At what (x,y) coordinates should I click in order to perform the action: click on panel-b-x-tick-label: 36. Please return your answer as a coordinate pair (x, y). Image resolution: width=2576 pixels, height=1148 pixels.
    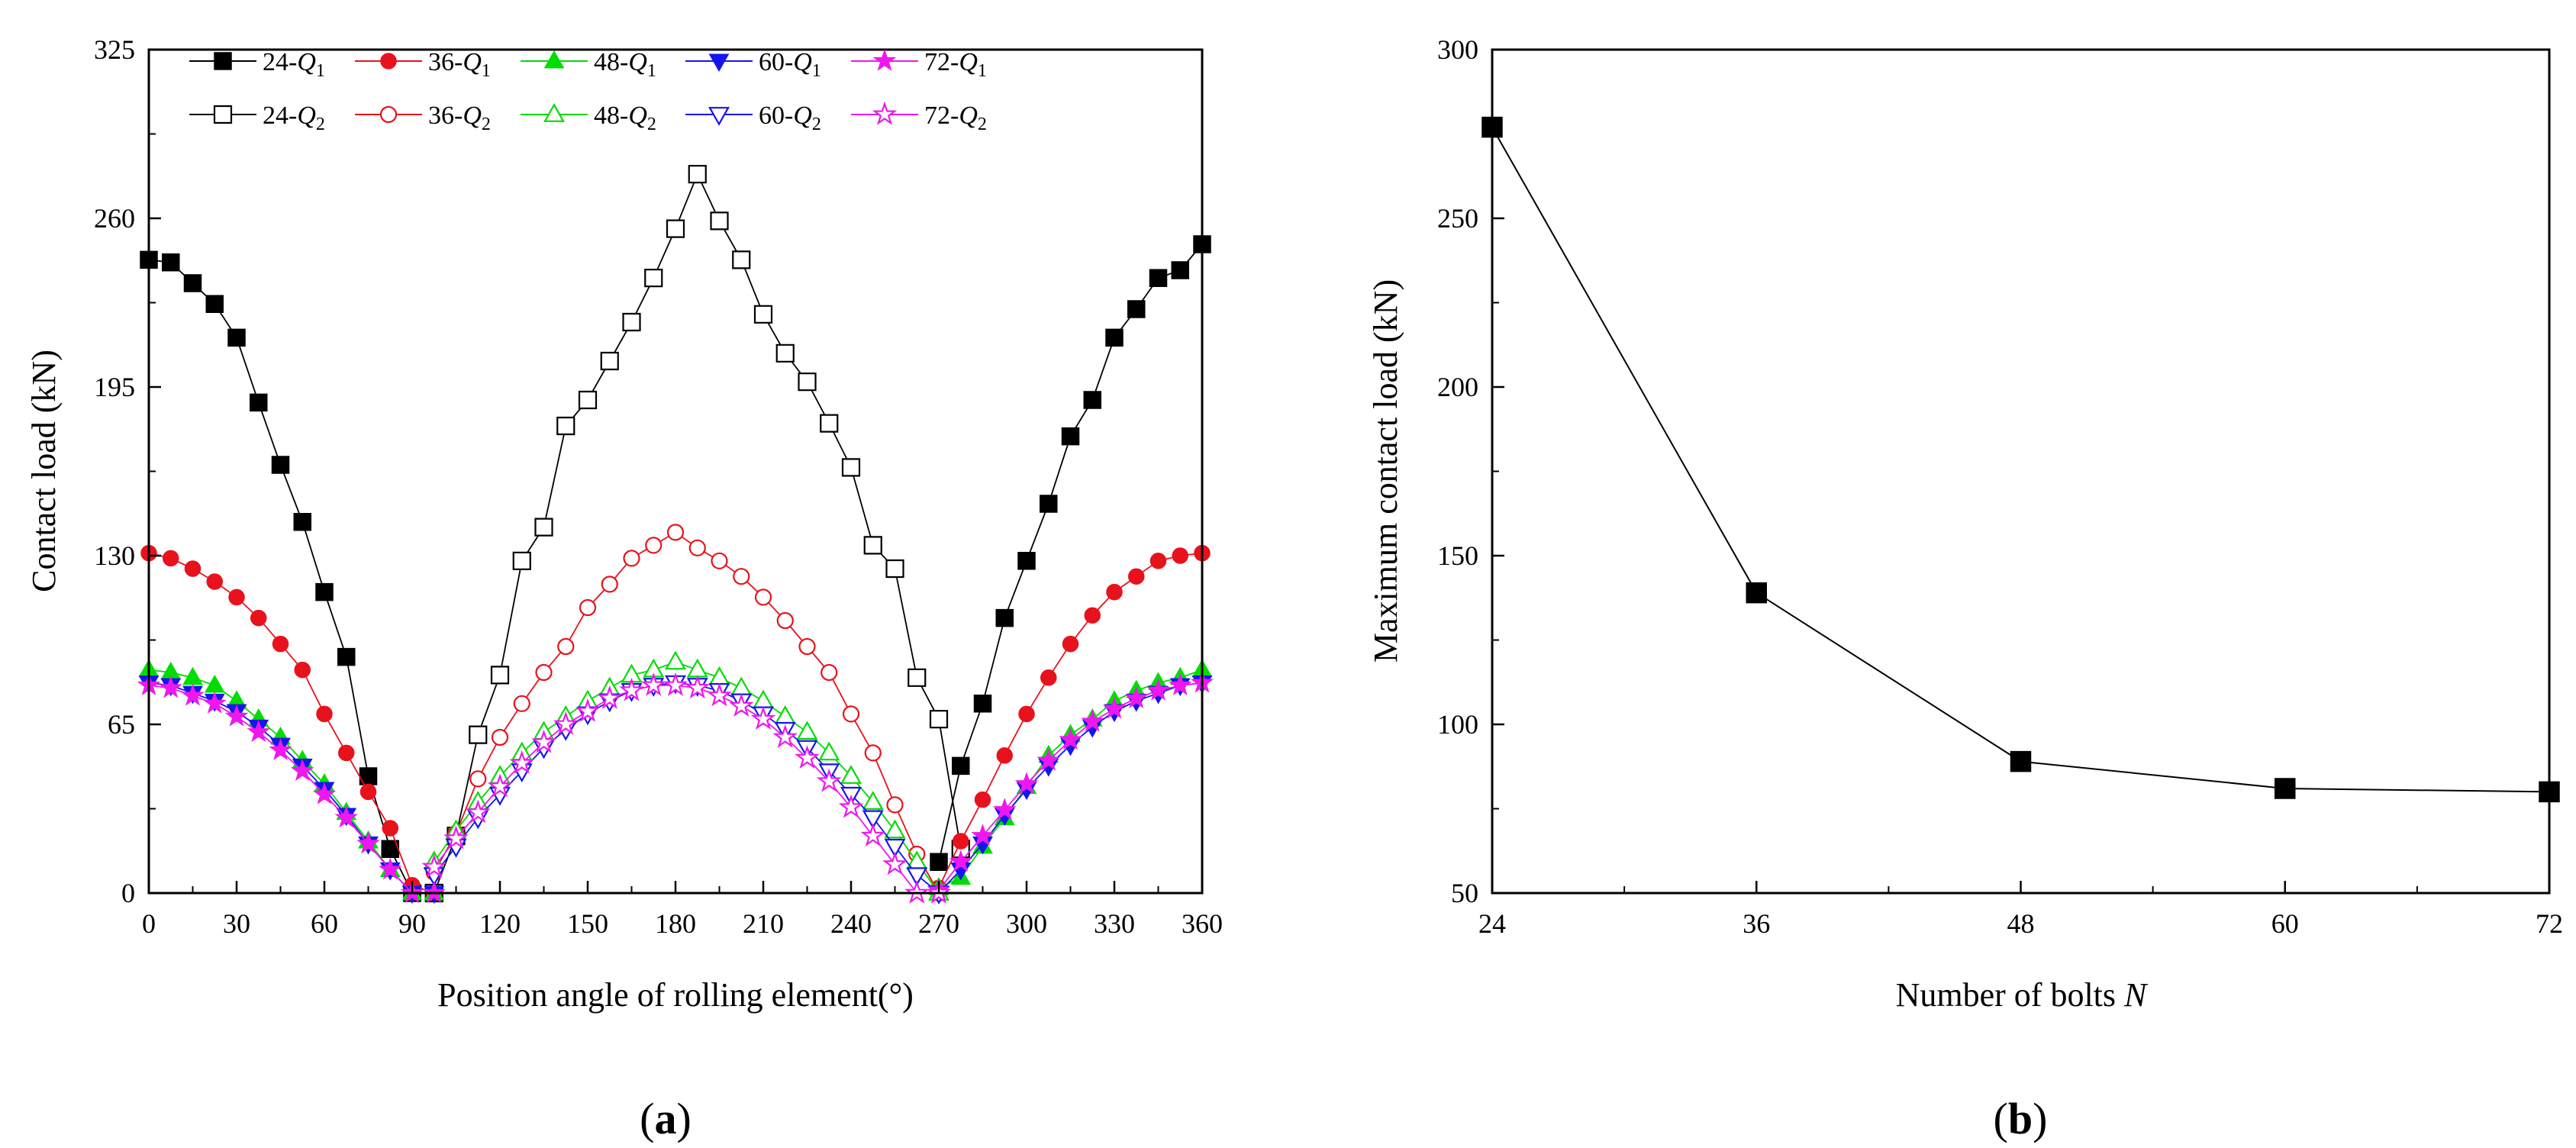
    Looking at the image, I should click on (1757, 923).